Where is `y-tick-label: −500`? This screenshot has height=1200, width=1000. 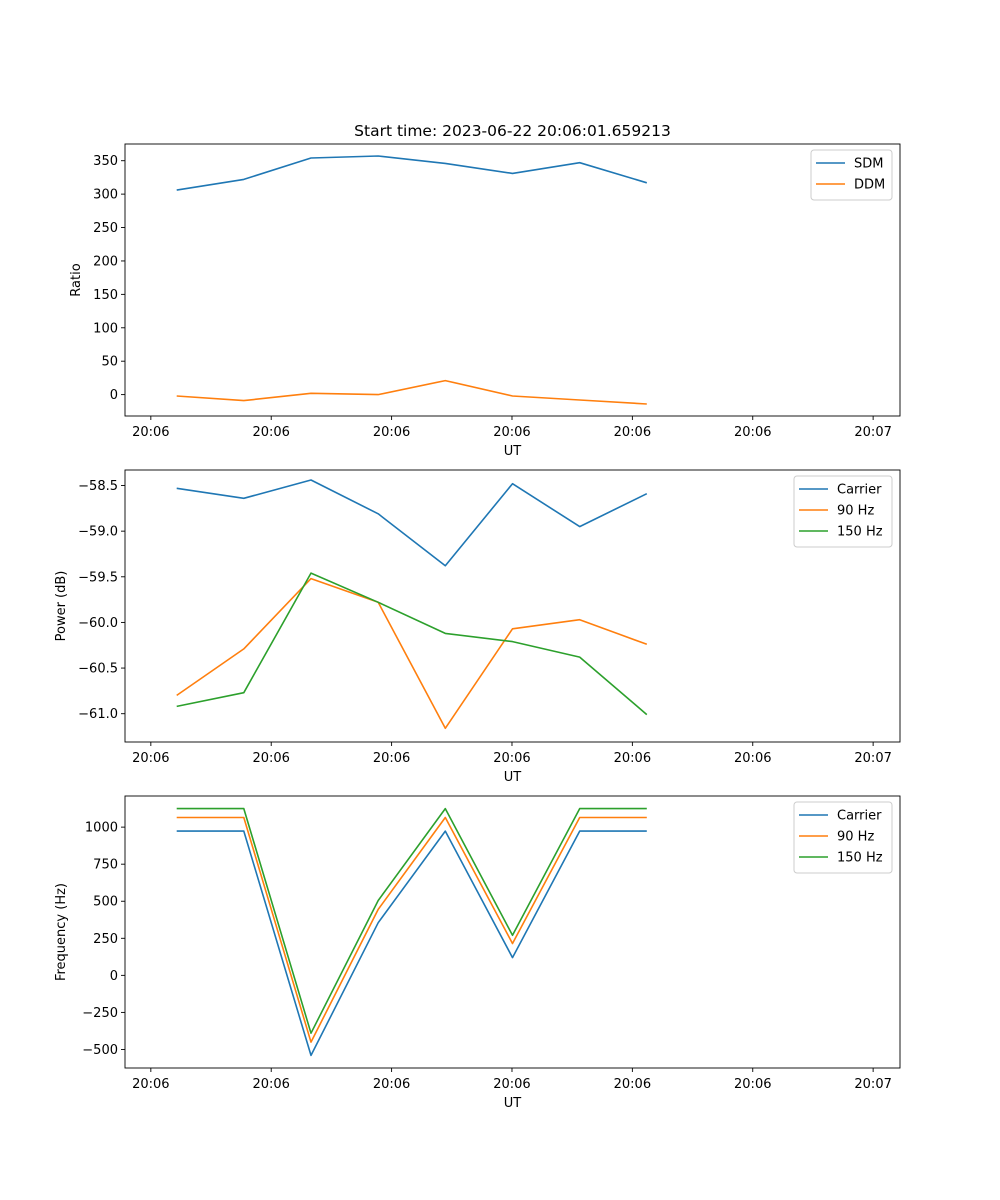
y-tick-label: −500 is located at coordinates (100, 1050).